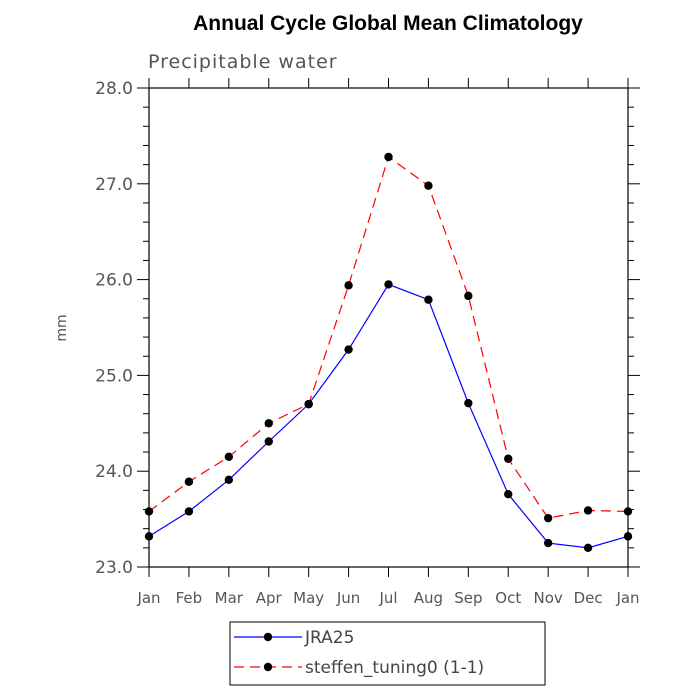 Image resolution: width=700 pixels, height=700 pixels. I want to click on x-tick-label: Apr, so click(269, 598).